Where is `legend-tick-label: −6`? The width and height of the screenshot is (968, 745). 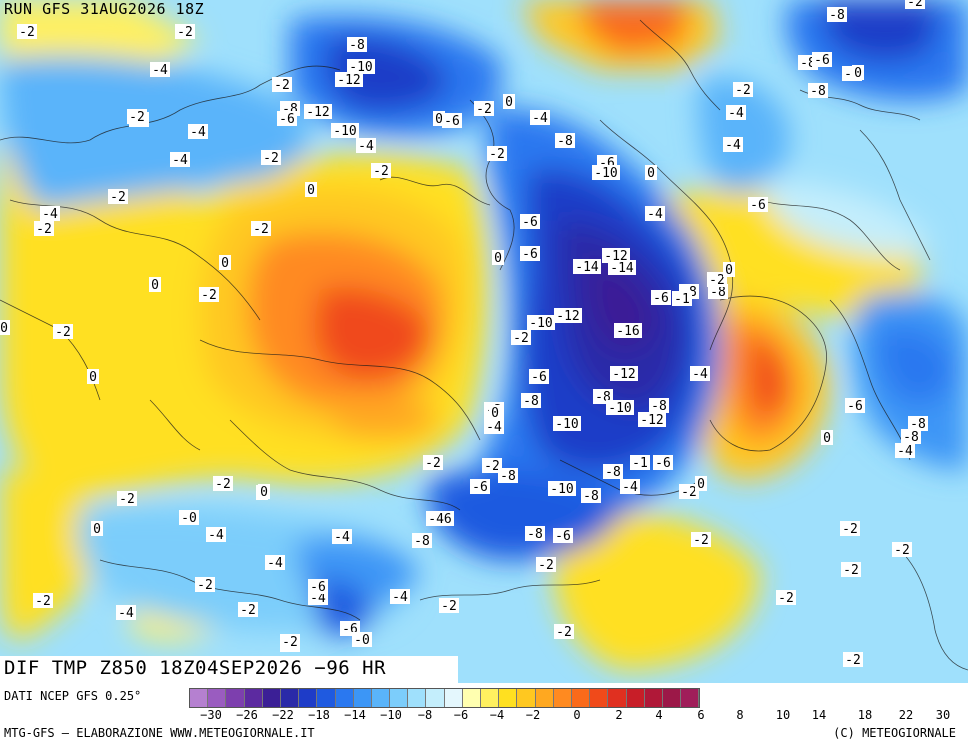 legend-tick-label: −6 is located at coordinates (461, 715).